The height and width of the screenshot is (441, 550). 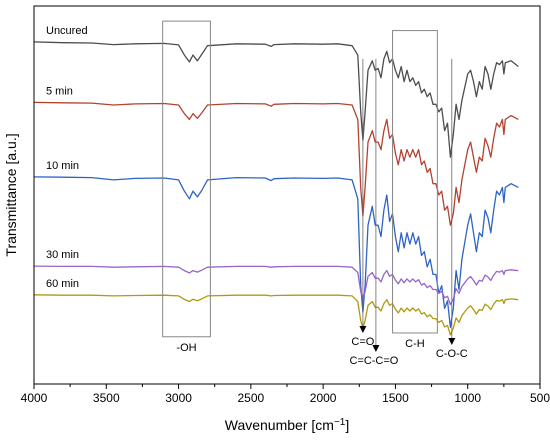 I want to click on series-label-uncured: Uncured, so click(x=67, y=31).